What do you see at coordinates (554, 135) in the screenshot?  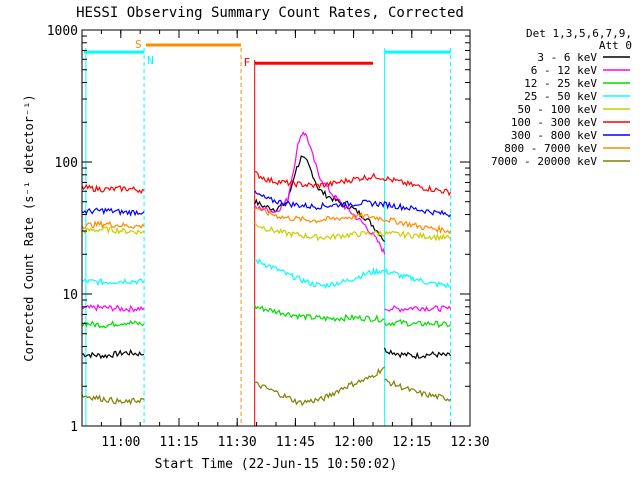 I see `legend-label: 300 - 800 keV` at bounding box center [554, 135].